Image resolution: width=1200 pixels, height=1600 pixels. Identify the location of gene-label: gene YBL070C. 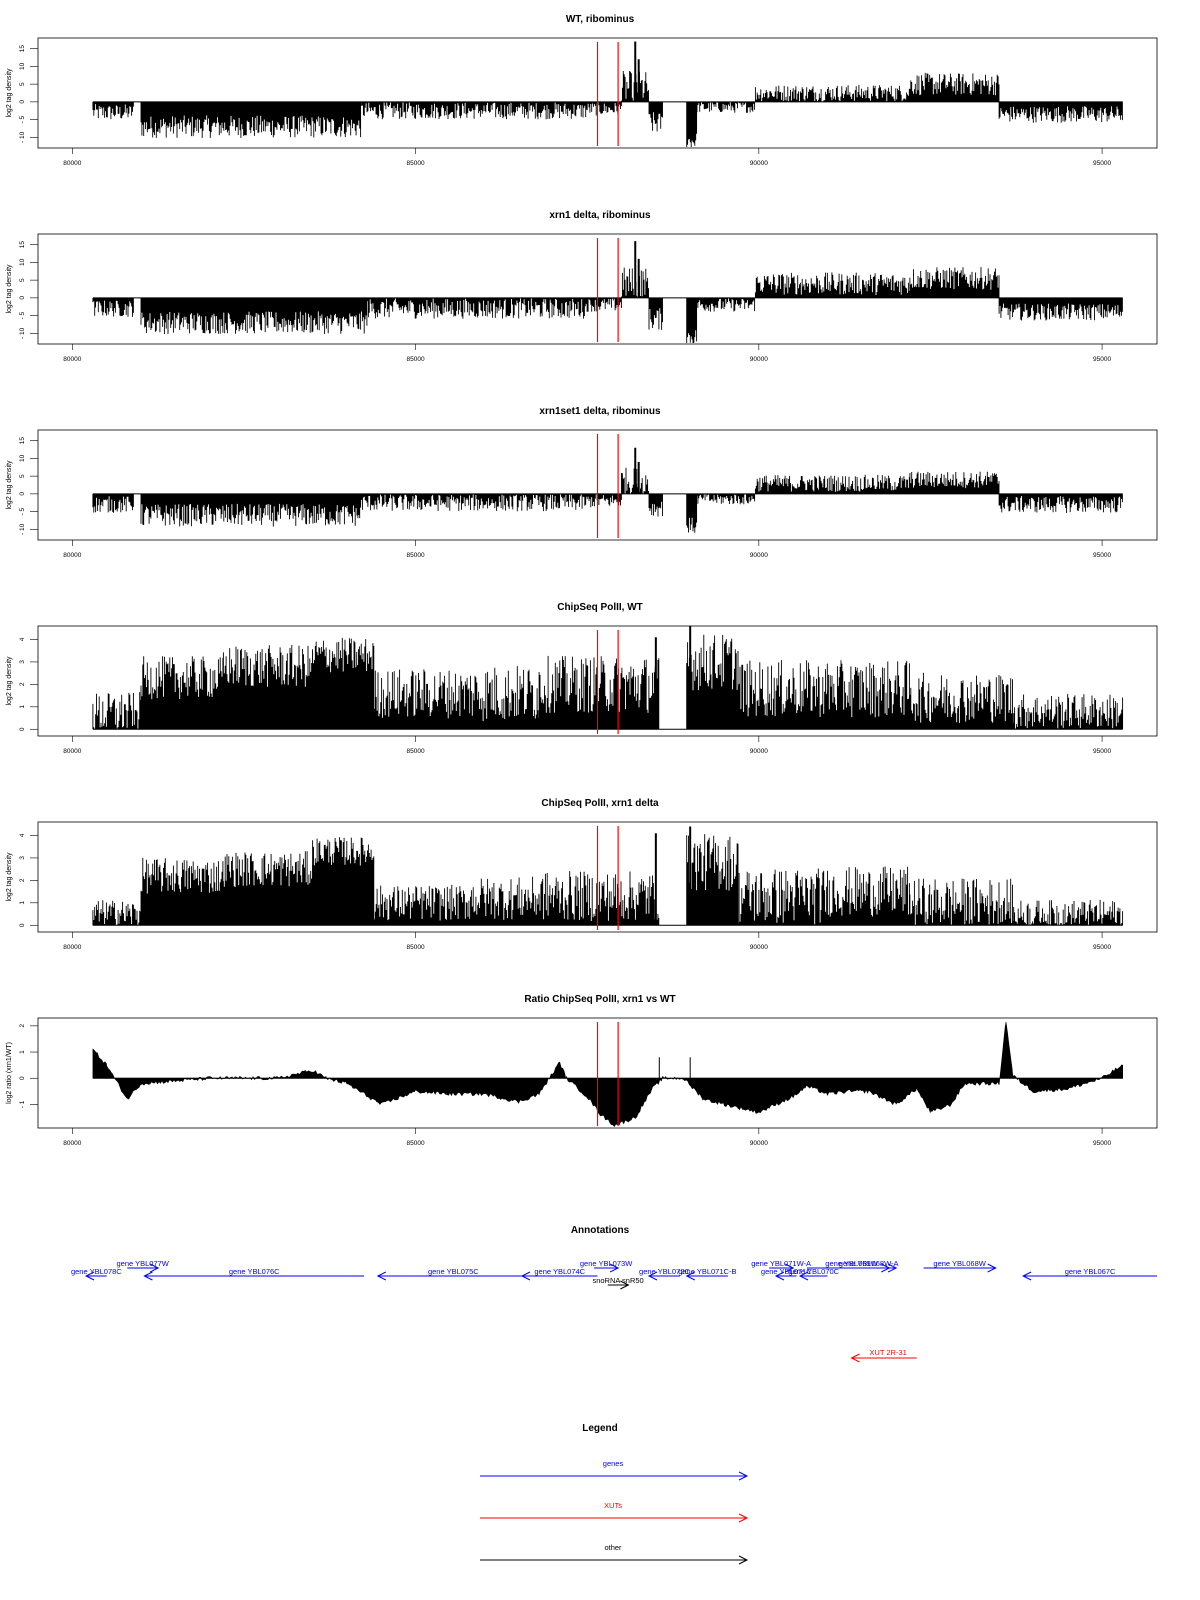
(813, 1271).